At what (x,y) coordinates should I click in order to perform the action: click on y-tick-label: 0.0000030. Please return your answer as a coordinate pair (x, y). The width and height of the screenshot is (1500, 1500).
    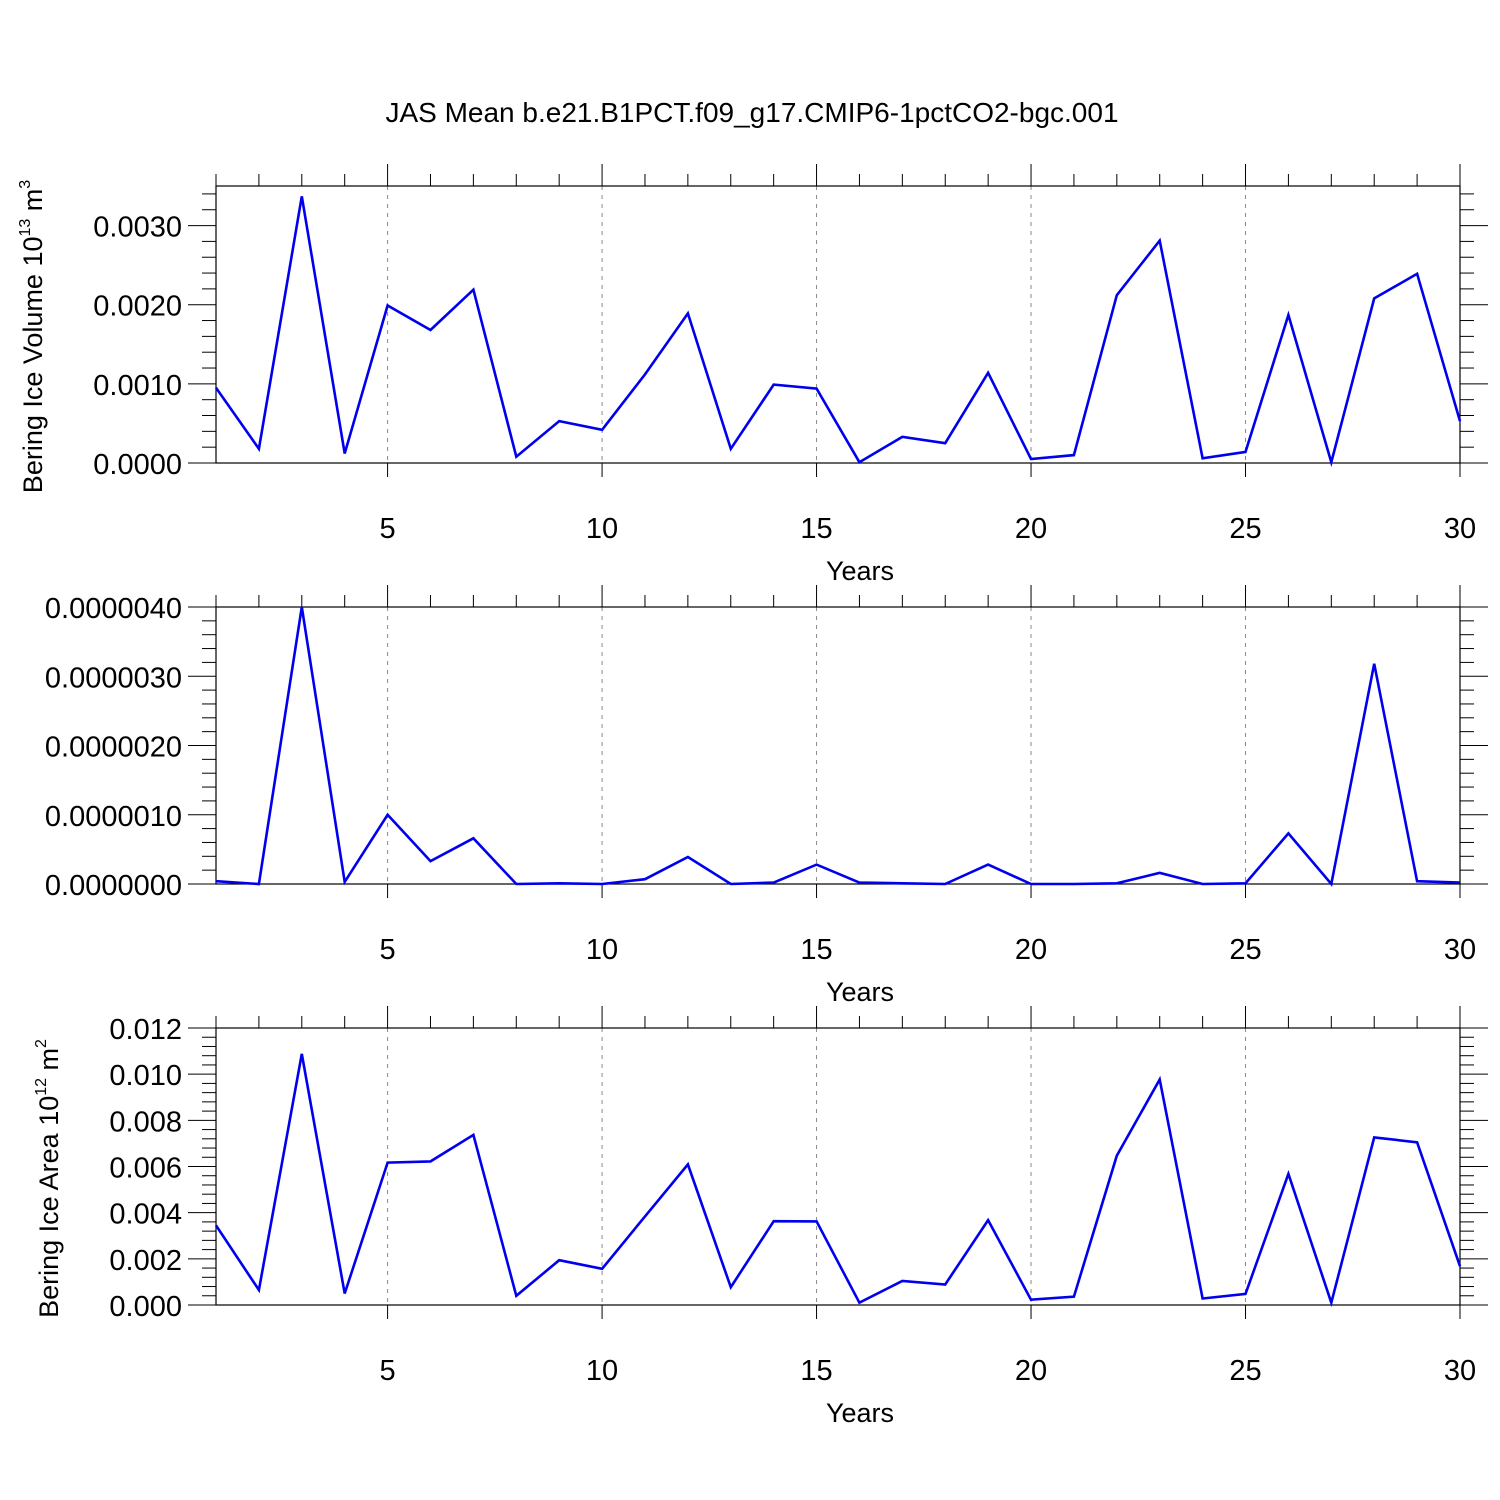
    Looking at the image, I should click on (113, 678).